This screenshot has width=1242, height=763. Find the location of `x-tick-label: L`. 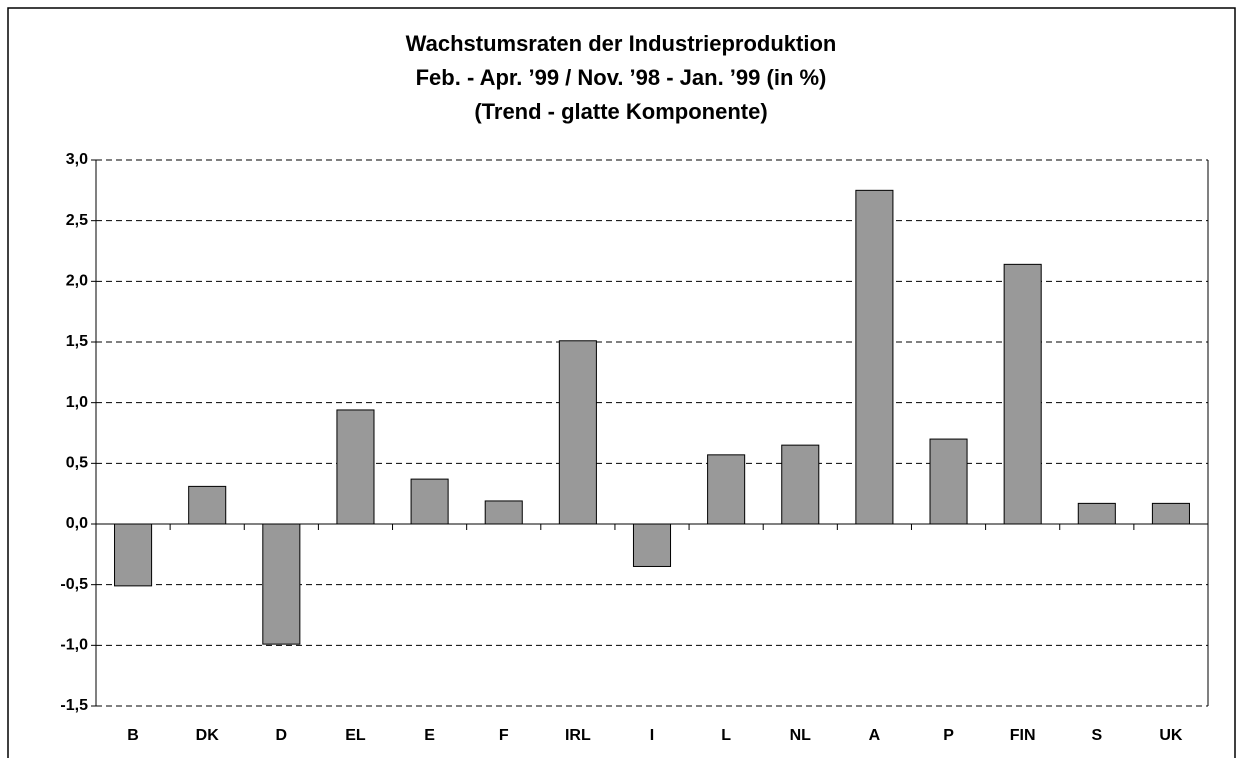

x-tick-label: L is located at coordinates (726, 735).